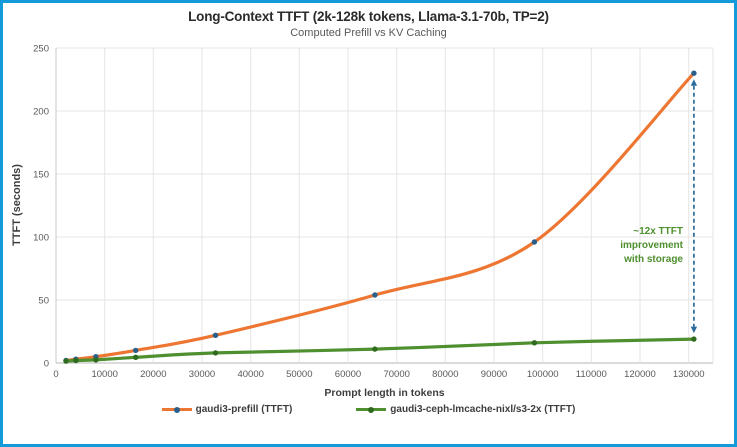 This screenshot has width=737, height=447. I want to click on legend-label-prefill: gaudi3-prefill (TTFT), so click(244, 409).